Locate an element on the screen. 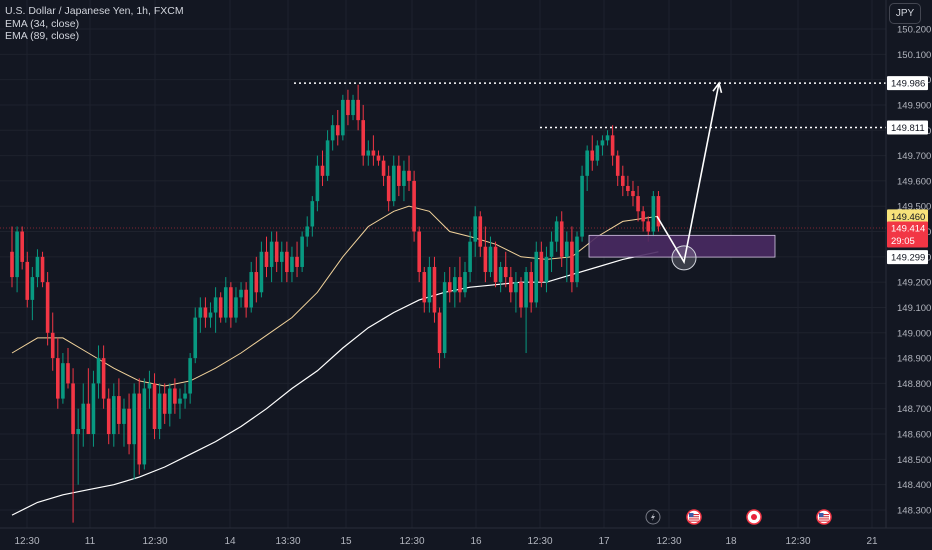  x-tick-label: 14 is located at coordinates (230, 541).